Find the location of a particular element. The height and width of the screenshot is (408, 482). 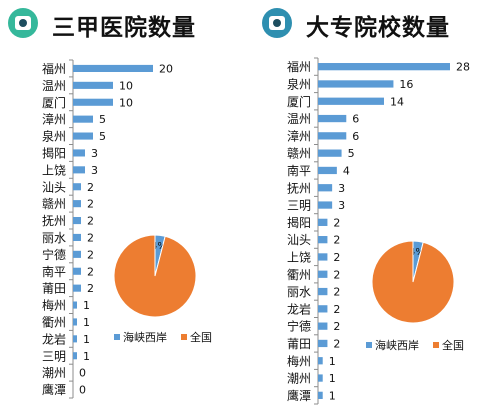

category-label: 梅州 is located at coordinates (54, 305).